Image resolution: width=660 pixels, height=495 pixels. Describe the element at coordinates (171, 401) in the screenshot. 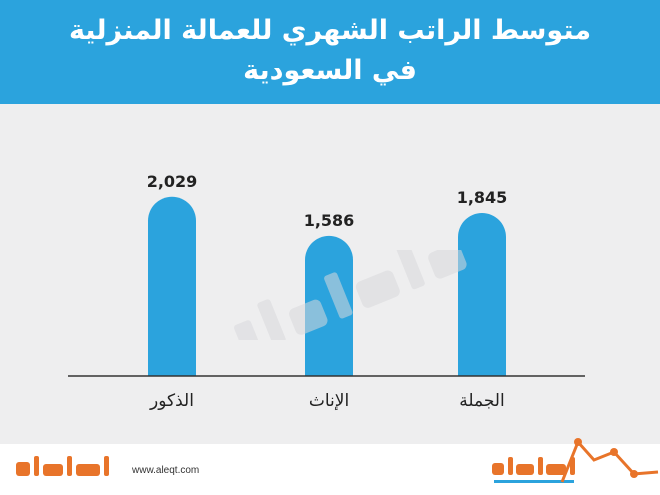

I see `category-label: الذكور` at that location.